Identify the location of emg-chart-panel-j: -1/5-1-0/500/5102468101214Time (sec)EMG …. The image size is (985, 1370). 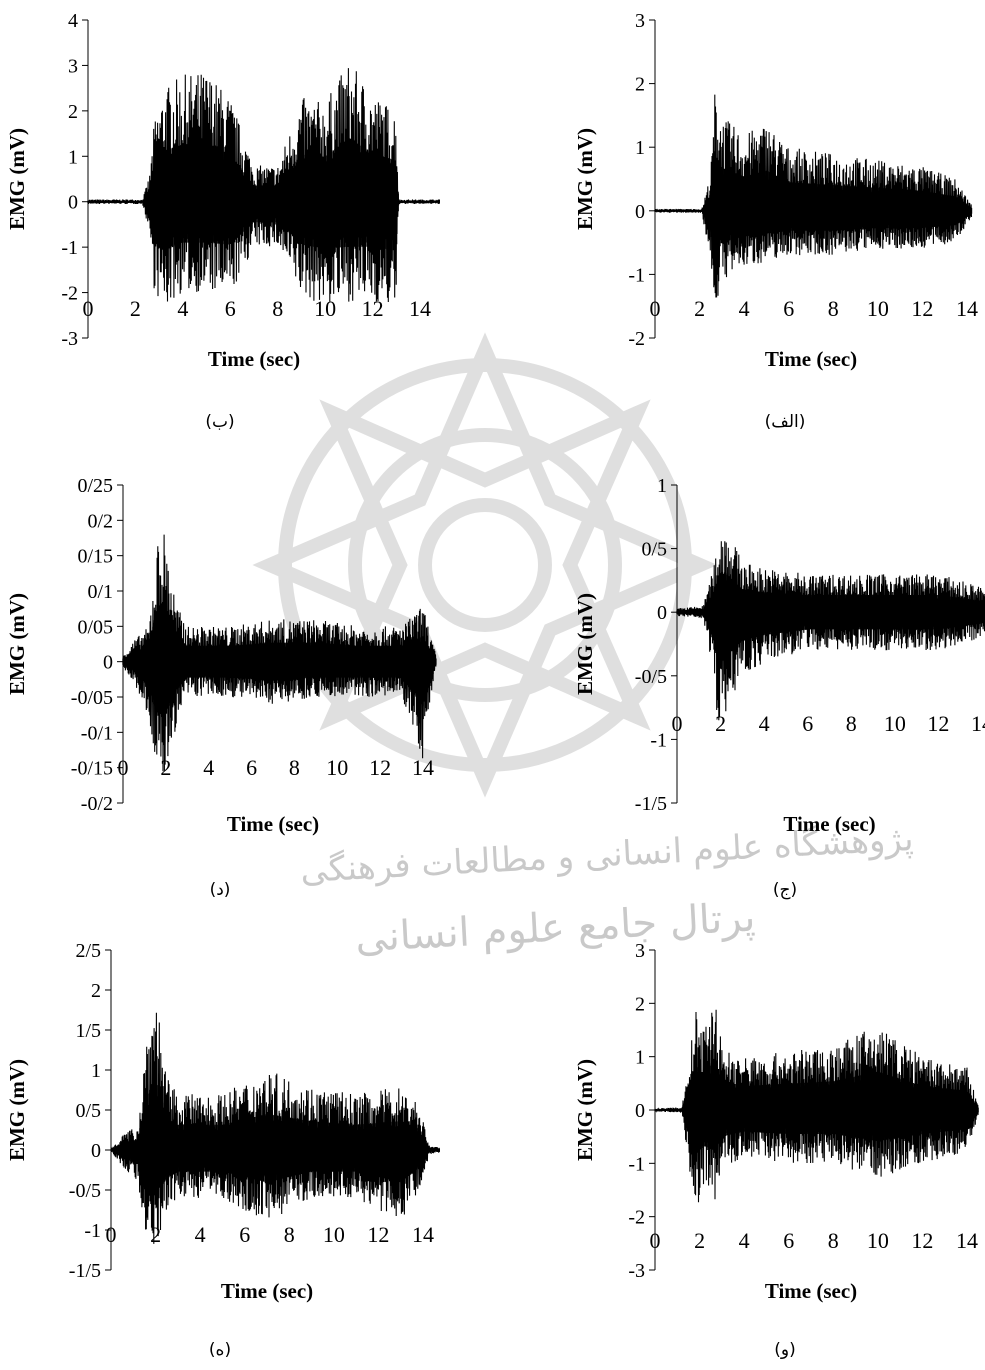
(779, 655).